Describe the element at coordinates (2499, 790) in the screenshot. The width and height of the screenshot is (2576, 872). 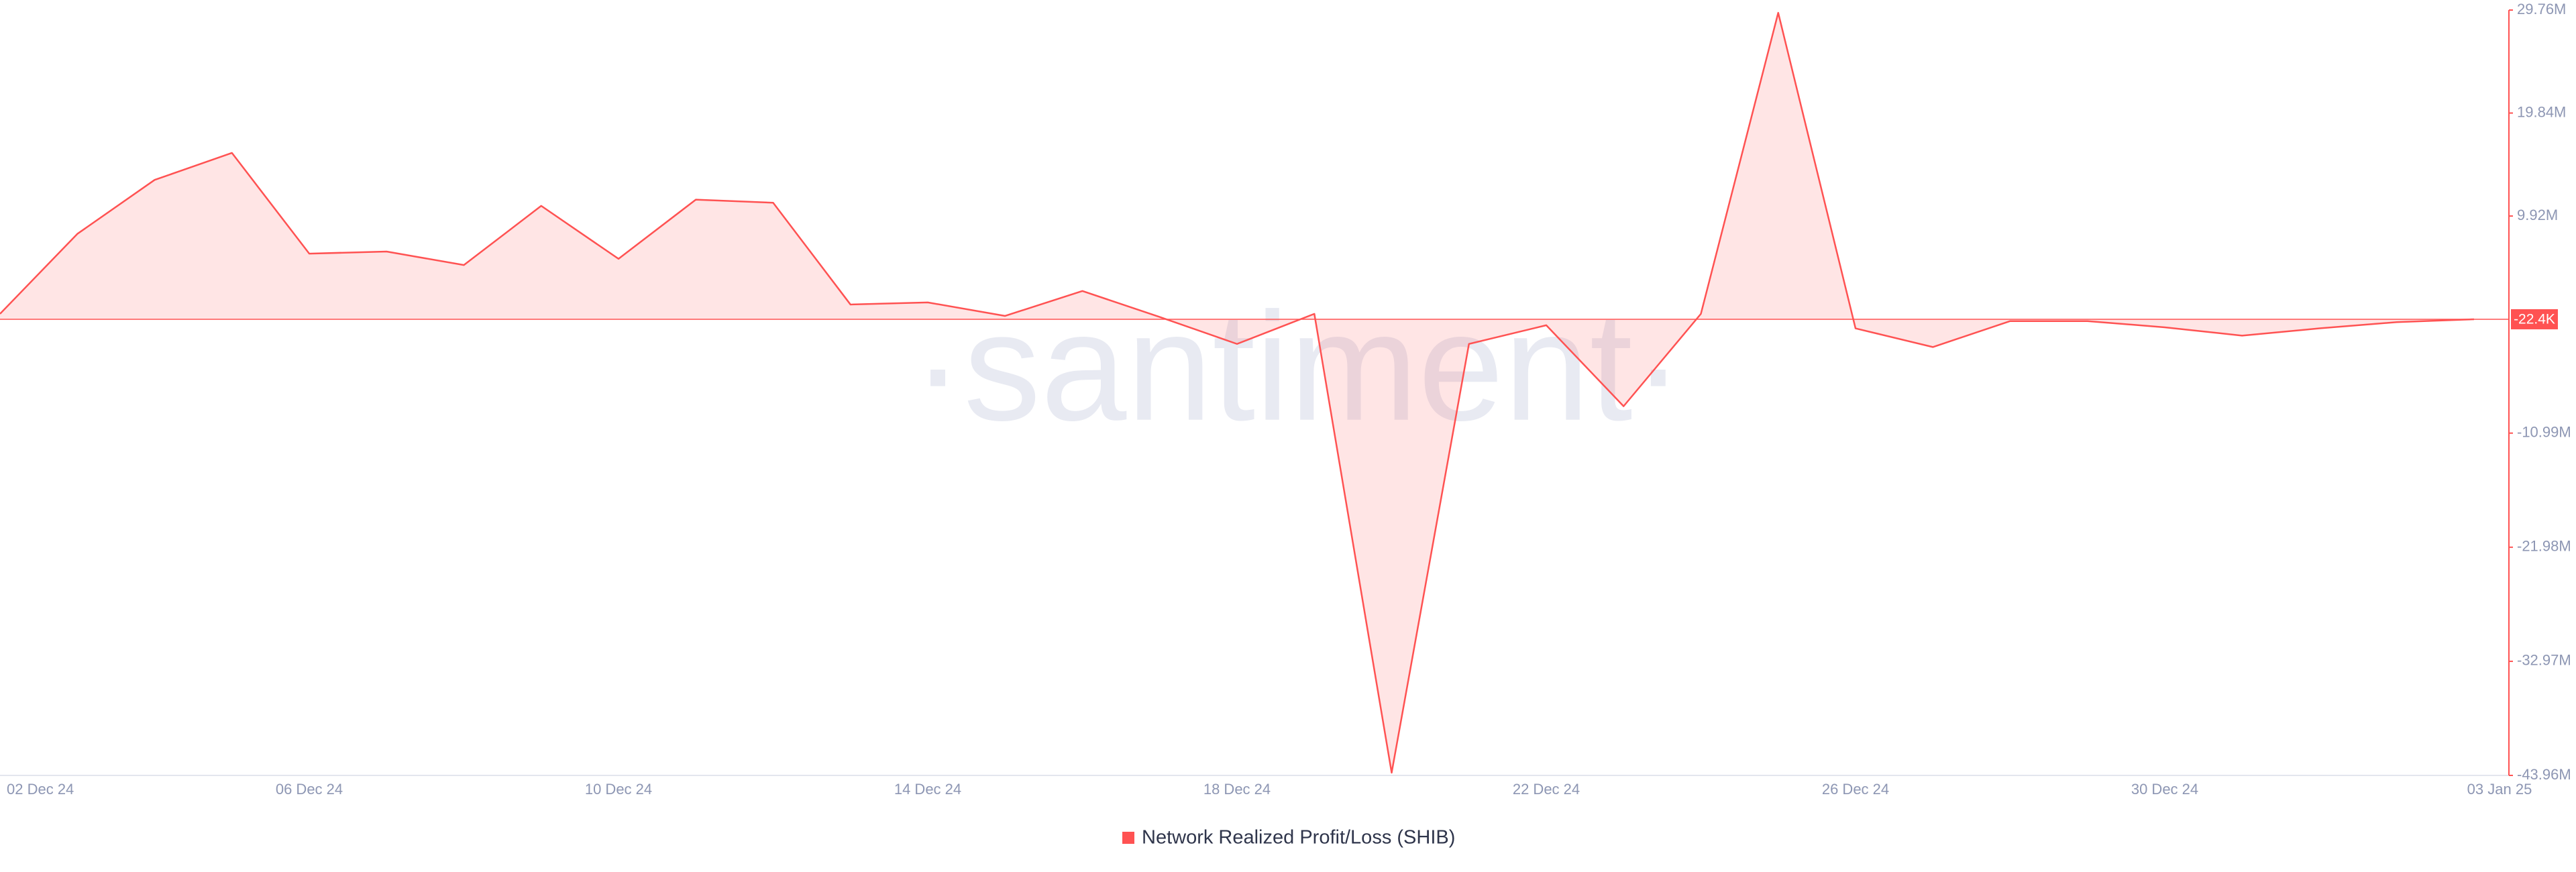
I see `x-tick-label: 03 Jan 25` at that location.